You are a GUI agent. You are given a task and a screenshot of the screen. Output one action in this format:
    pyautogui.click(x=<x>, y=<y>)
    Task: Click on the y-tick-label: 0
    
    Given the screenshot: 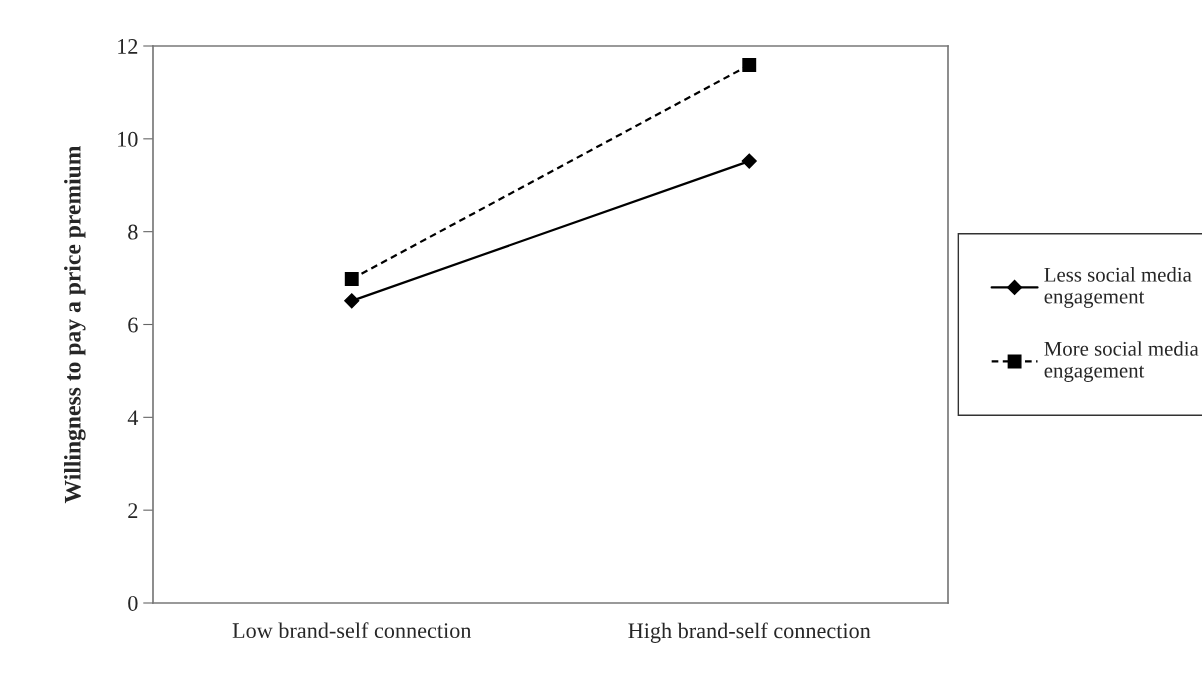 What is the action you would take?
    pyautogui.click(x=133, y=603)
    